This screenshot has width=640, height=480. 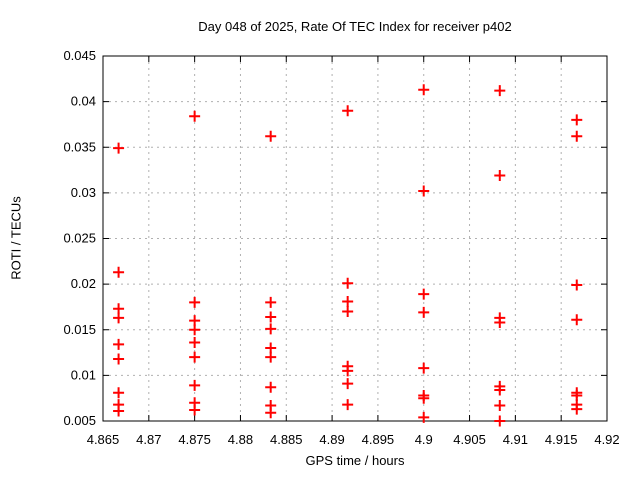 What do you see at coordinates (424, 439) in the screenshot?
I see `x-tick-label: 4.9` at bounding box center [424, 439].